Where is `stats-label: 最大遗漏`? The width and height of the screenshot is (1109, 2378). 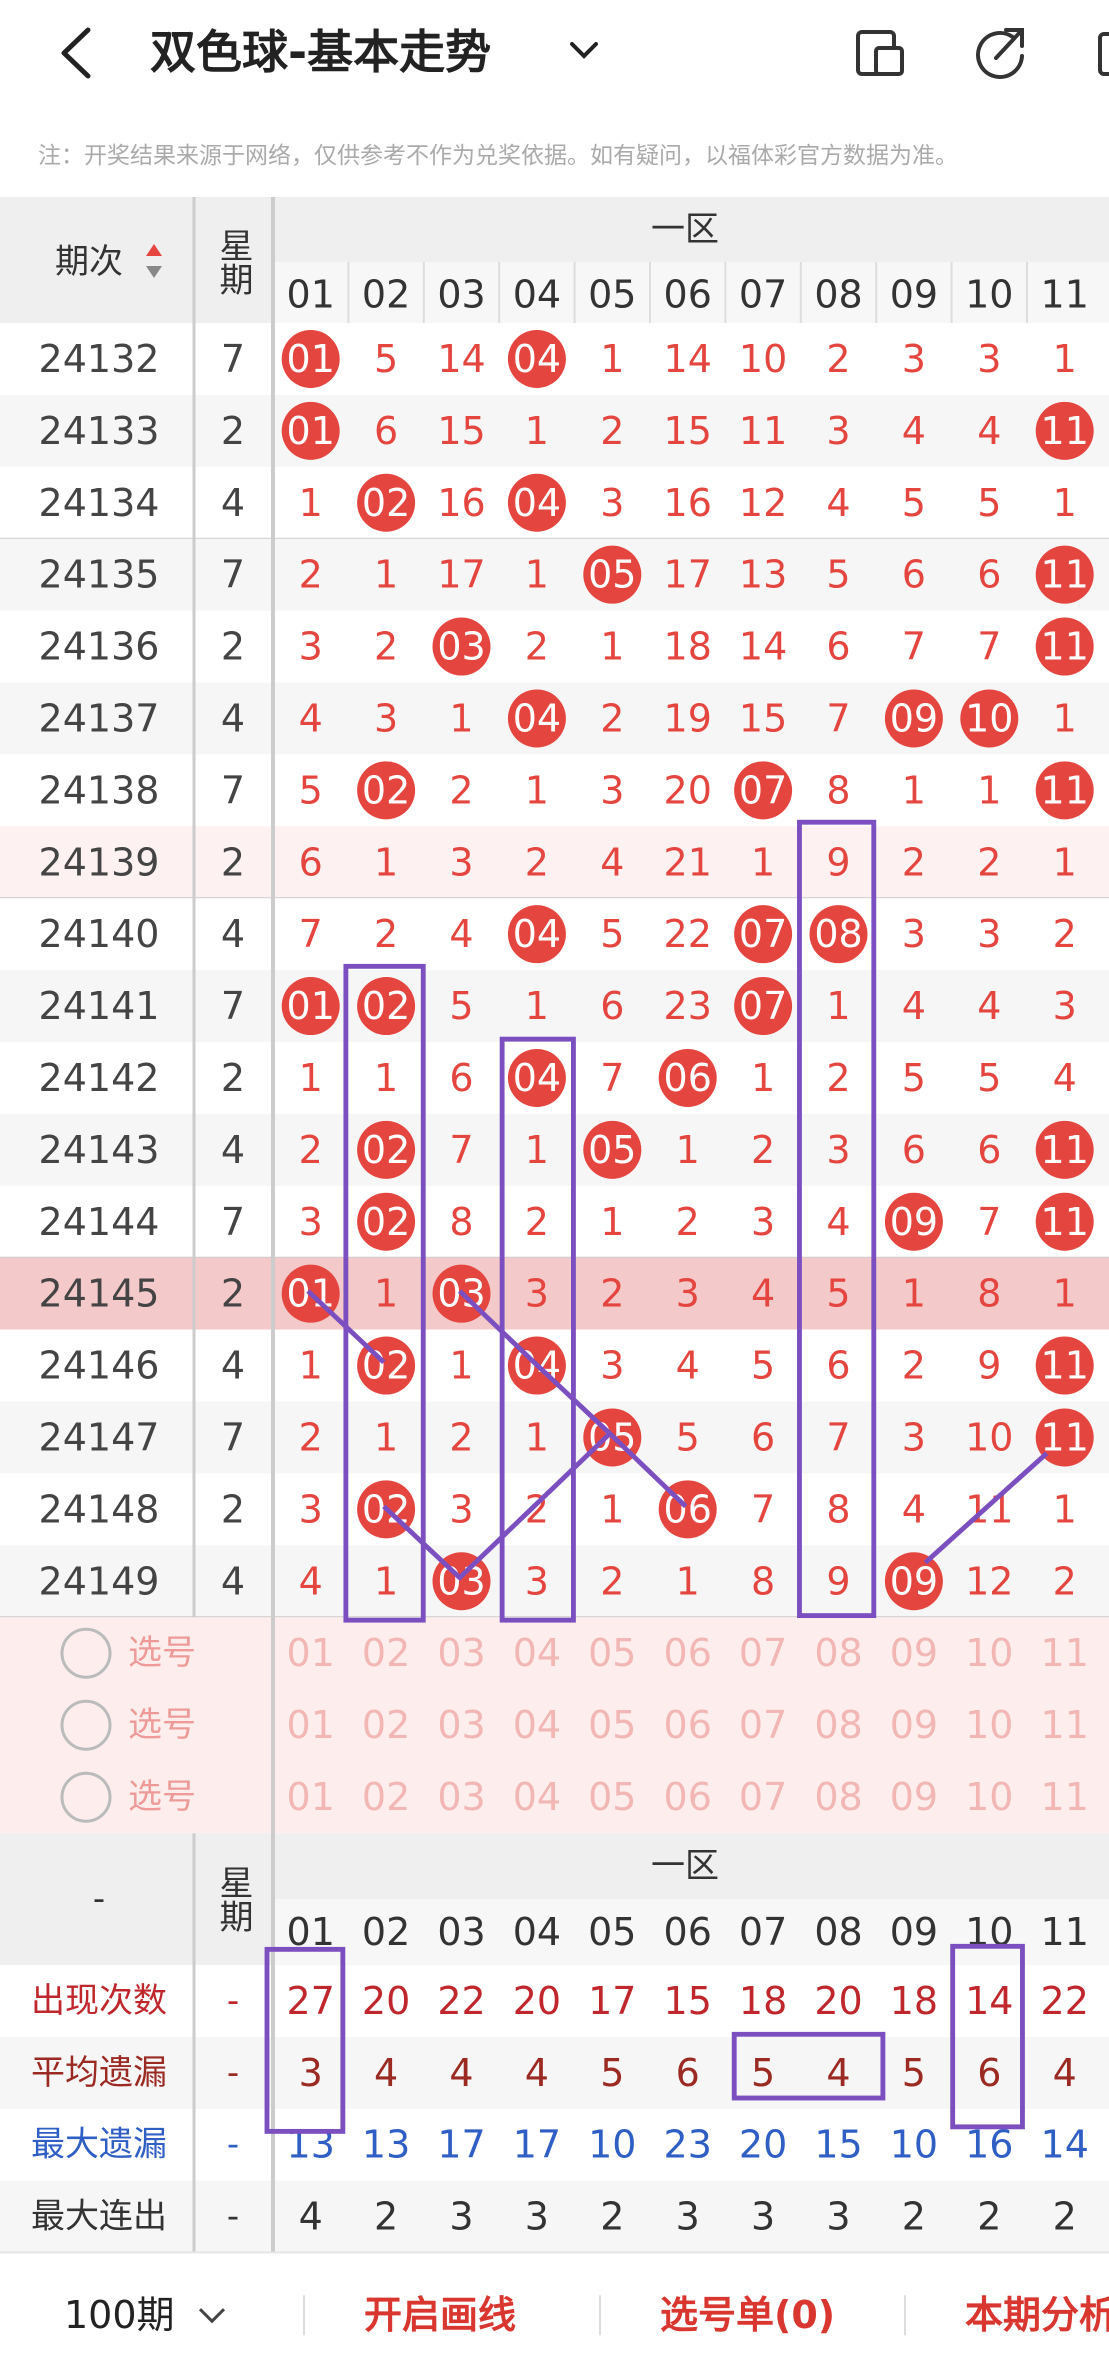
stats-label: 最大遗漏 is located at coordinates (99, 2145).